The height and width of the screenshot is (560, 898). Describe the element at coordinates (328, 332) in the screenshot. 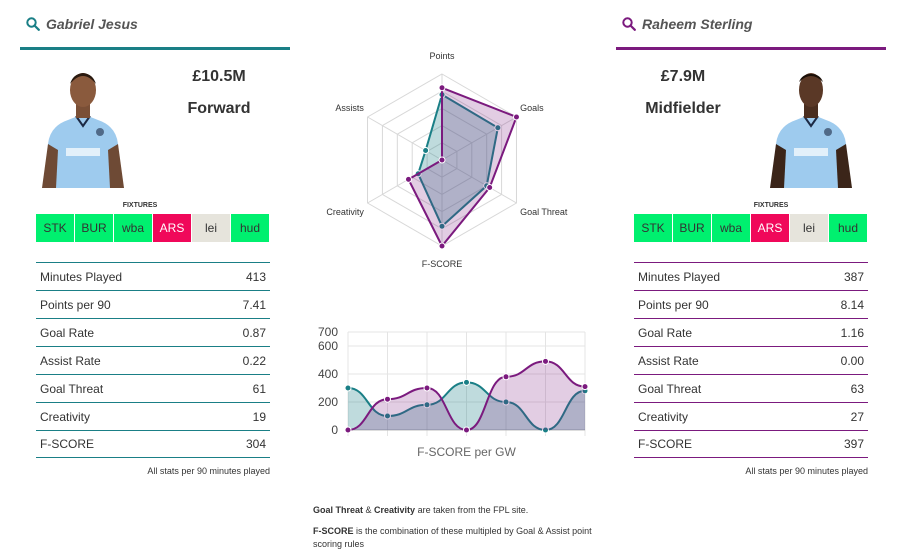

I see `y-tick-label: 700` at that location.